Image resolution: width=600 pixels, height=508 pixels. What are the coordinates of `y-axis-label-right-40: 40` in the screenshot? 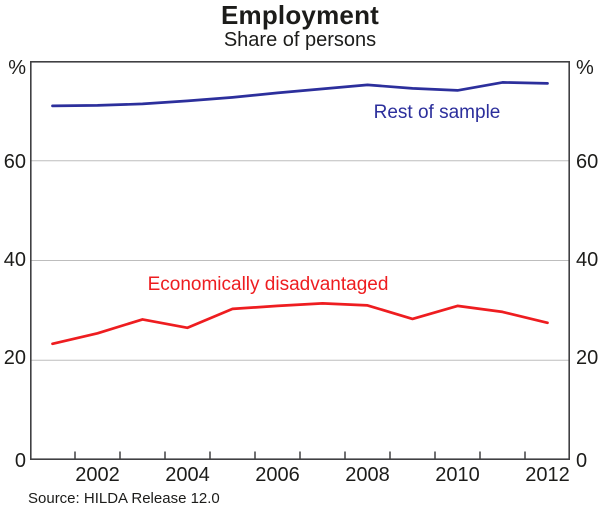 It's located at (587, 259).